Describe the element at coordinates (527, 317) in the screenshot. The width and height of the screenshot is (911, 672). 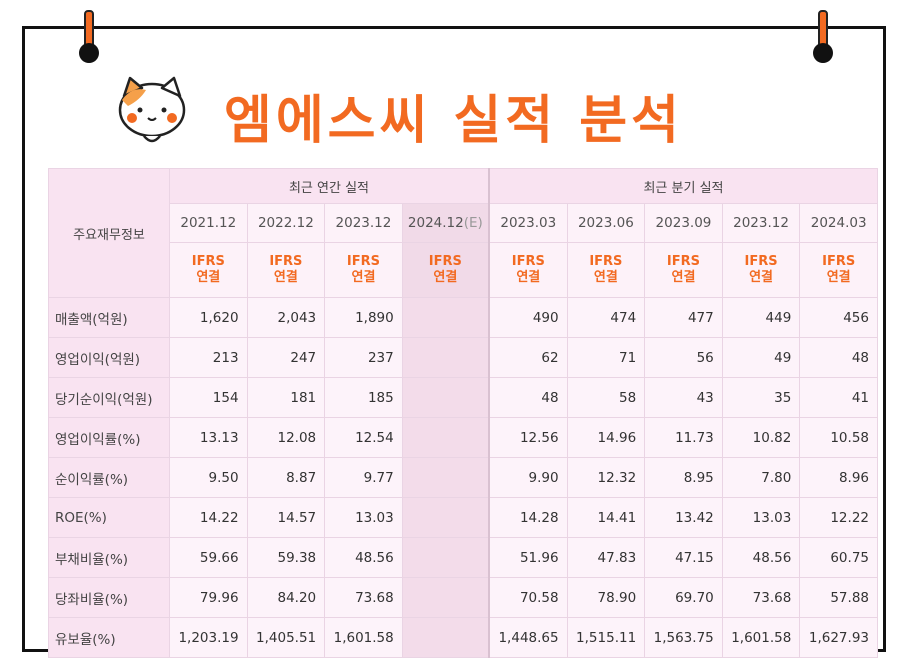
I see `table-cell: 490` at that location.